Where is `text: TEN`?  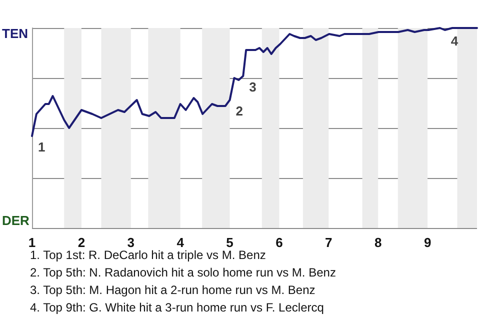 text: TEN is located at coordinates (15, 33).